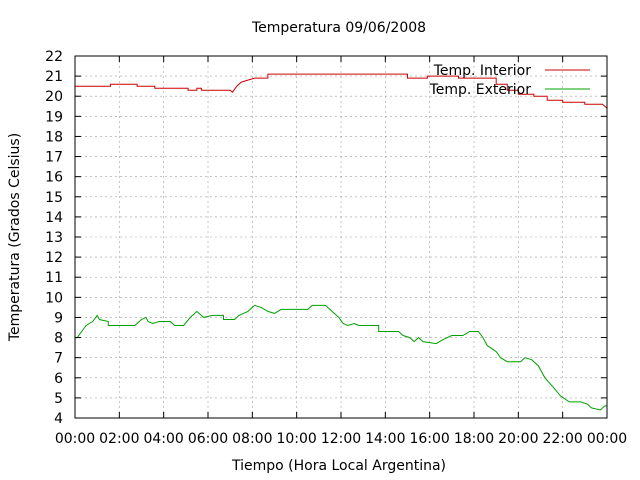 Image resolution: width=640 pixels, height=480 pixels. I want to click on y-tick-label: 8, so click(58, 339).